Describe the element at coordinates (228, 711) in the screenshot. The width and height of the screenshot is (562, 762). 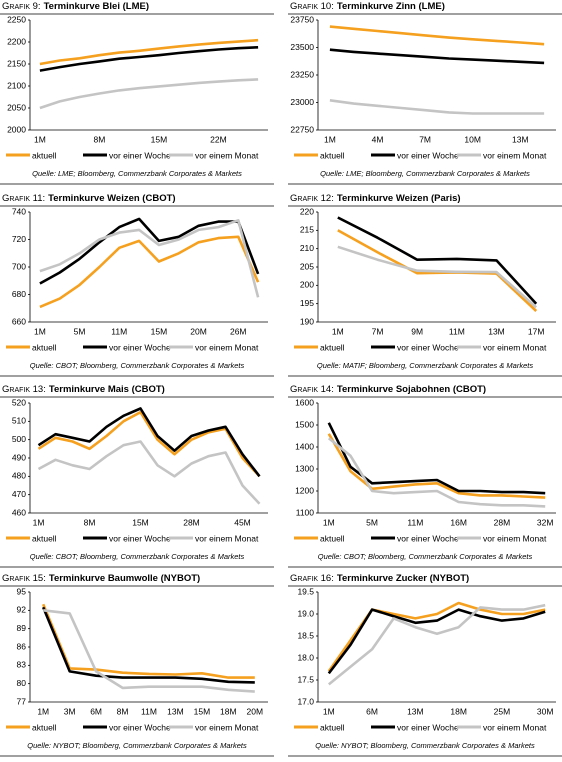
I see `x-tick-label: 18M` at that location.